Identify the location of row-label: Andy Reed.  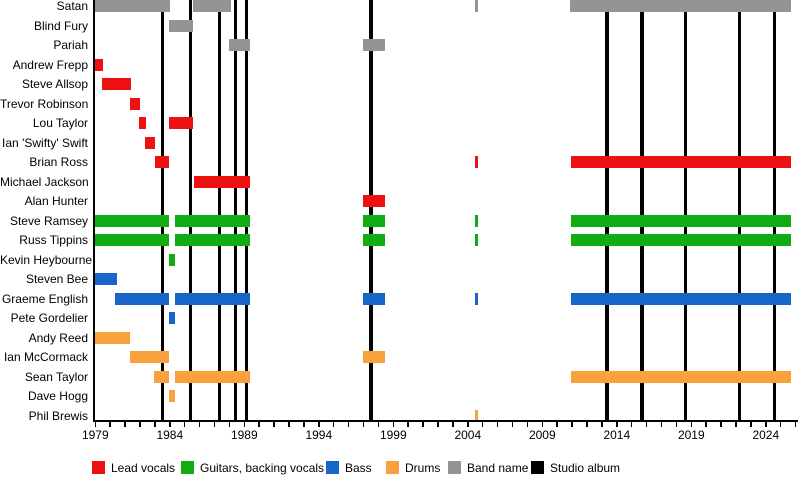
(58, 337).